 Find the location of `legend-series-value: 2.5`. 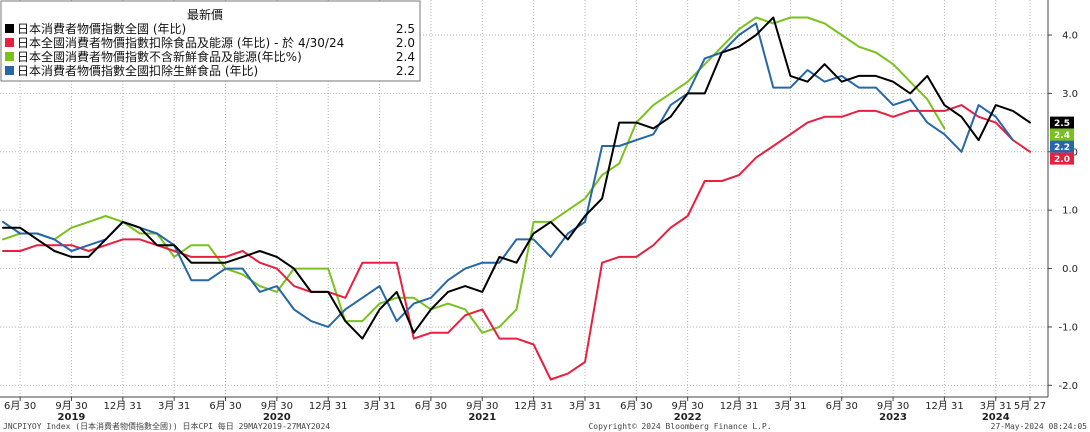

legend-series-value: 2.5 is located at coordinates (405, 29).